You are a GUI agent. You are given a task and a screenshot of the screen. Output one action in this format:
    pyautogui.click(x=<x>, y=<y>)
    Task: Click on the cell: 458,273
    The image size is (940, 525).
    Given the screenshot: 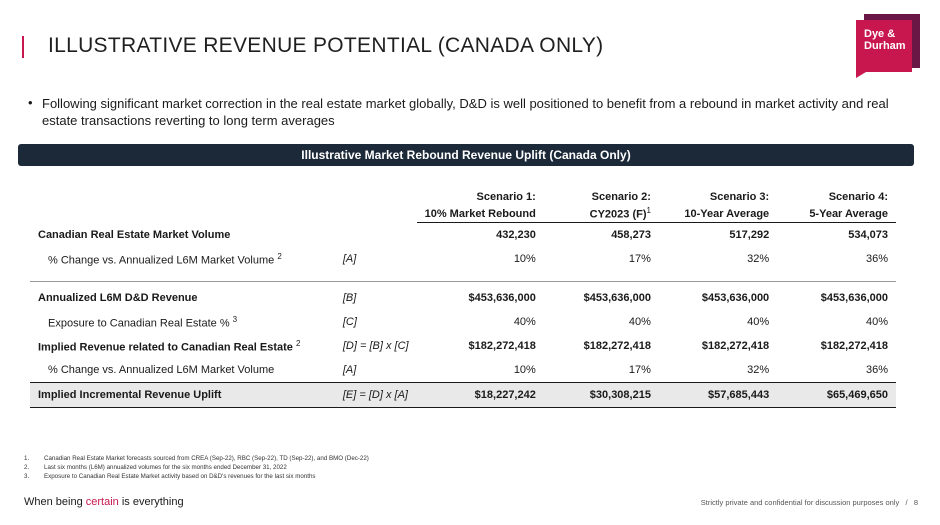 What is the action you would take?
    pyautogui.click(x=631, y=235)
    